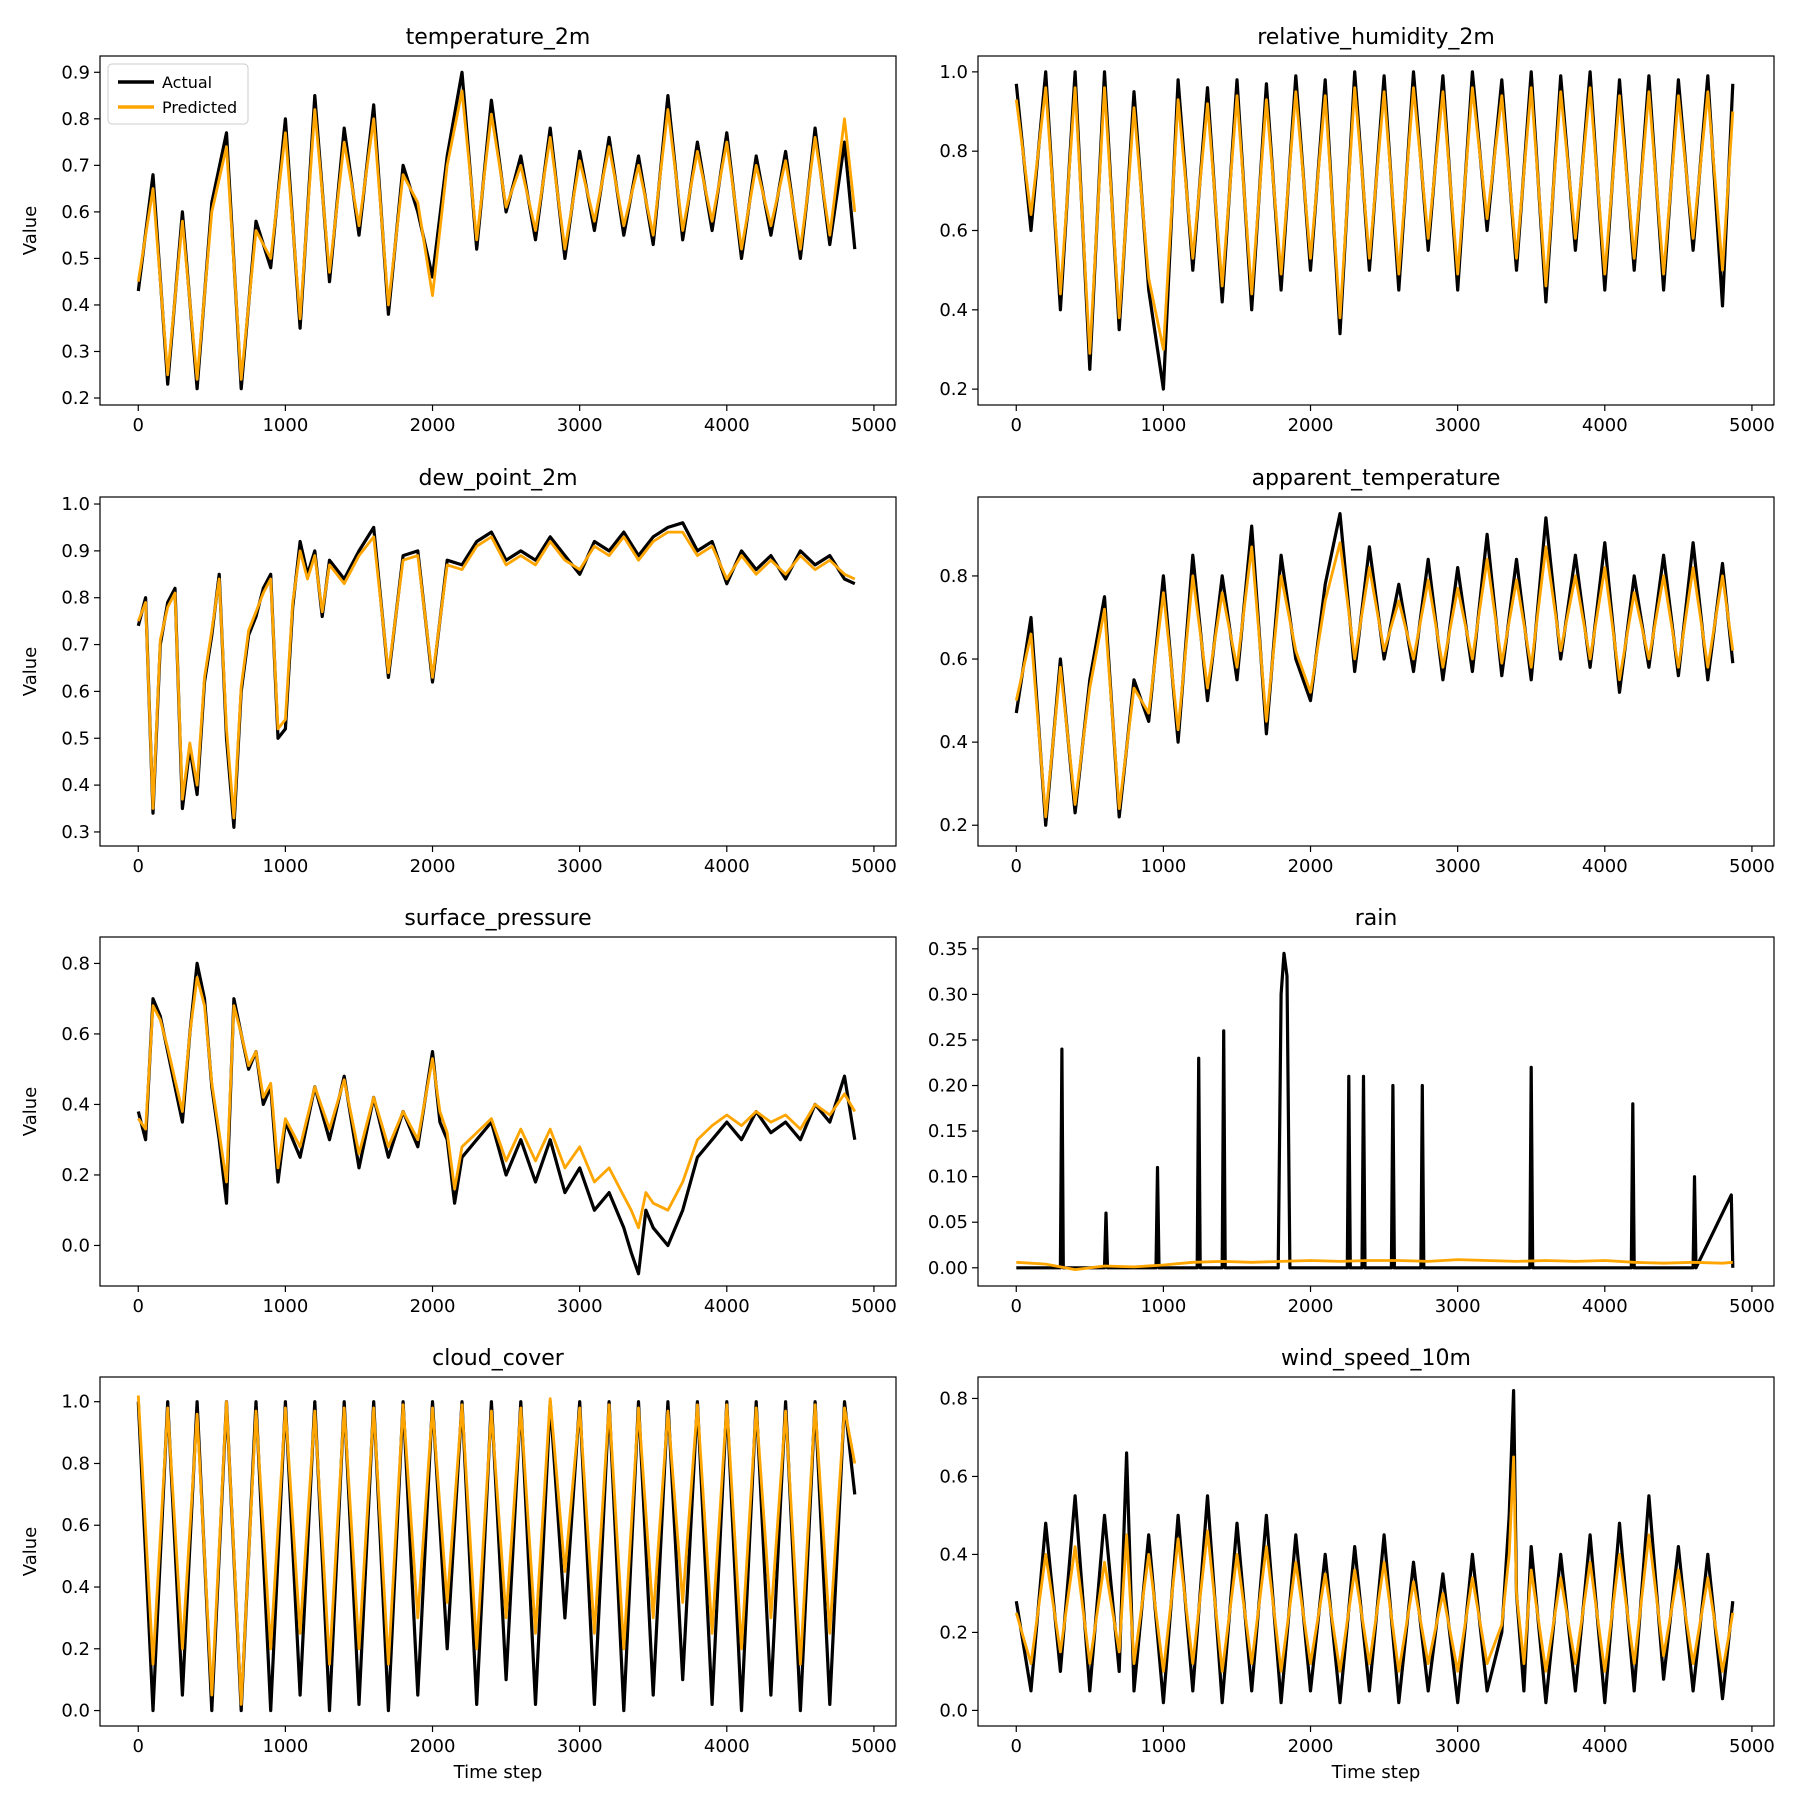 The image size is (1800, 1804). What do you see at coordinates (497, 918) in the screenshot?
I see `subplot-title: surface_pressure` at bounding box center [497, 918].